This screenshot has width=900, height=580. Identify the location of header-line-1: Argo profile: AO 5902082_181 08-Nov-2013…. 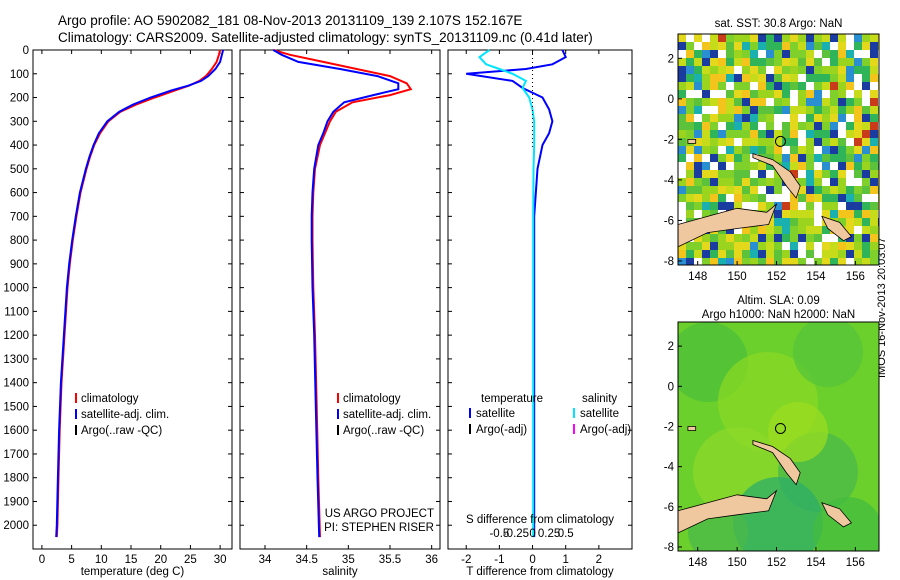
(290, 20).